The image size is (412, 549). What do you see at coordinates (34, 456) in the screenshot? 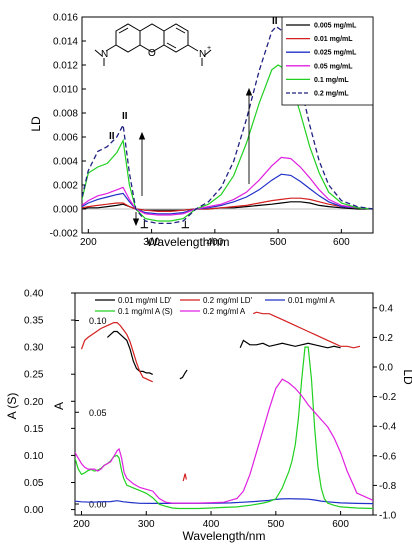
I see `bottom-left-y-tick-label: 0.10` at bounding box center [34, 456].